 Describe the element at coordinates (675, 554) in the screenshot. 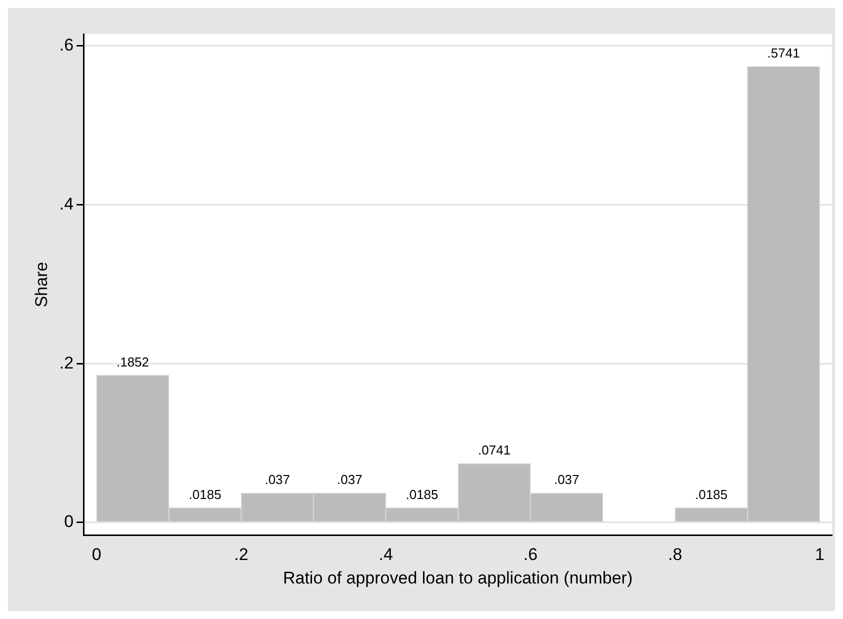

I see `x-tick-label: .8` at that location.